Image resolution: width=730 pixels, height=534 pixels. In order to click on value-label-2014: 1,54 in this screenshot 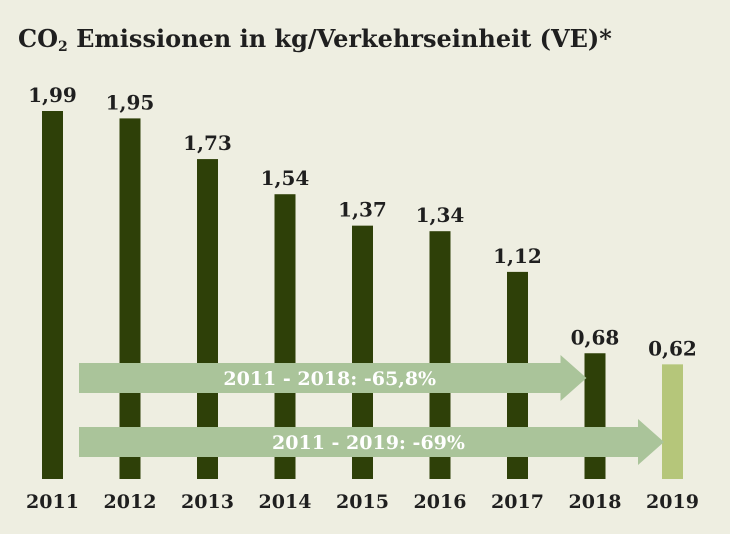, I will do `click(285, 178)`.